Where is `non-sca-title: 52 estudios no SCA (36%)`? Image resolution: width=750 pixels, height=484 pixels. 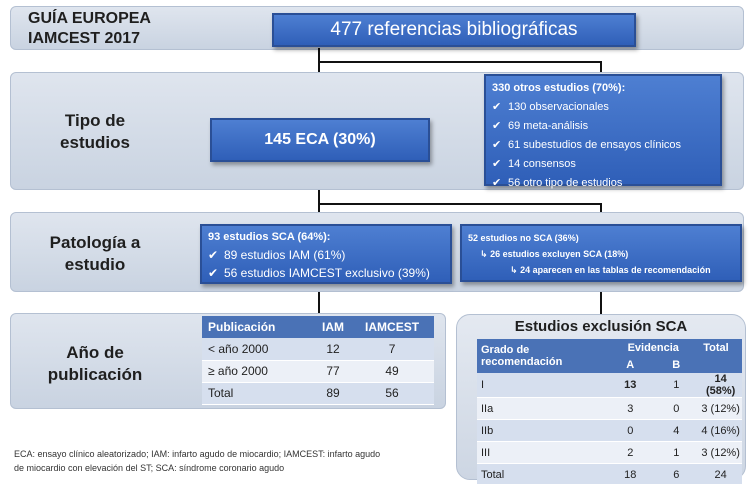 non-sca-title: 52 estudios no SCA (36%) is located at coordinates (523, 238).